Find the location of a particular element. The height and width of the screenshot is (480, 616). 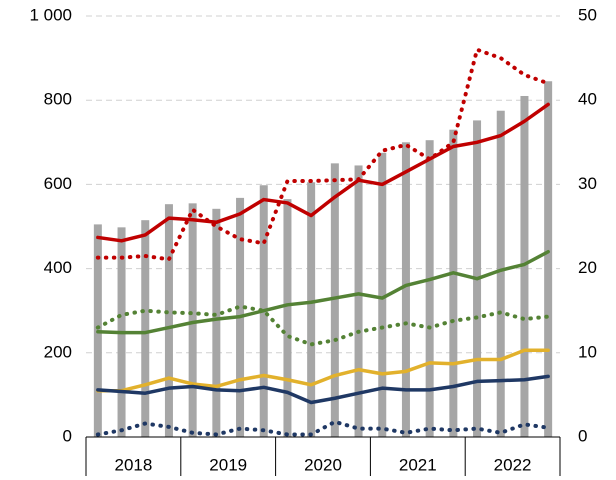

x-group-label: 2019 is located at coordinates (228, 464).